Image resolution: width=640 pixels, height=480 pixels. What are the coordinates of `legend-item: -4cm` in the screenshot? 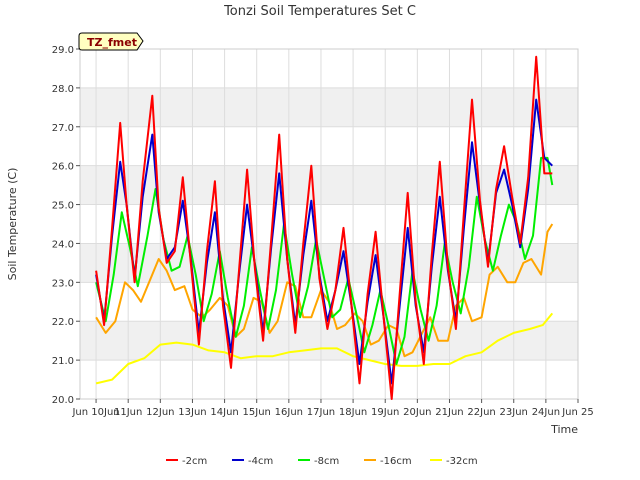 It's located at (252, 461).